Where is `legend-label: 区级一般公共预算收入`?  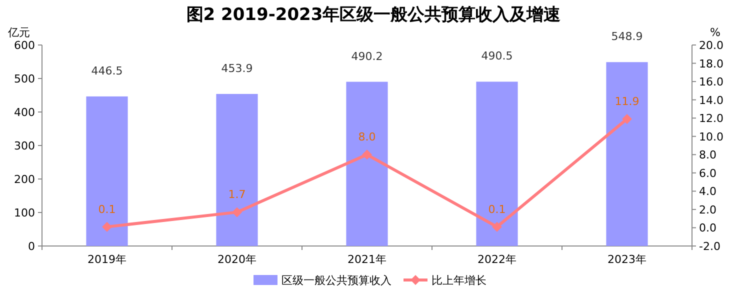
legend-label: 区级一般公共预算收入 is located at coordinates (337, 280).